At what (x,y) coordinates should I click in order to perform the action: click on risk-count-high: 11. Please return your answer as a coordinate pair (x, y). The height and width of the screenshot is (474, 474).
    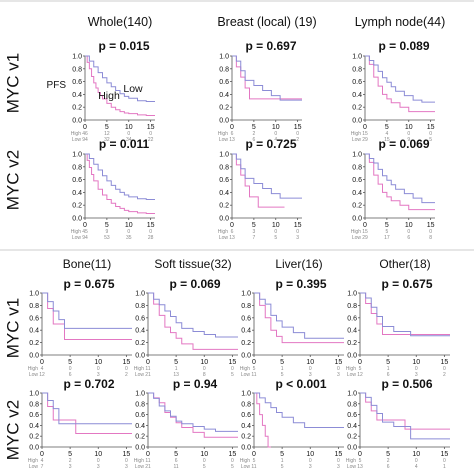
    Looking at the image, I should click on (147, 369).